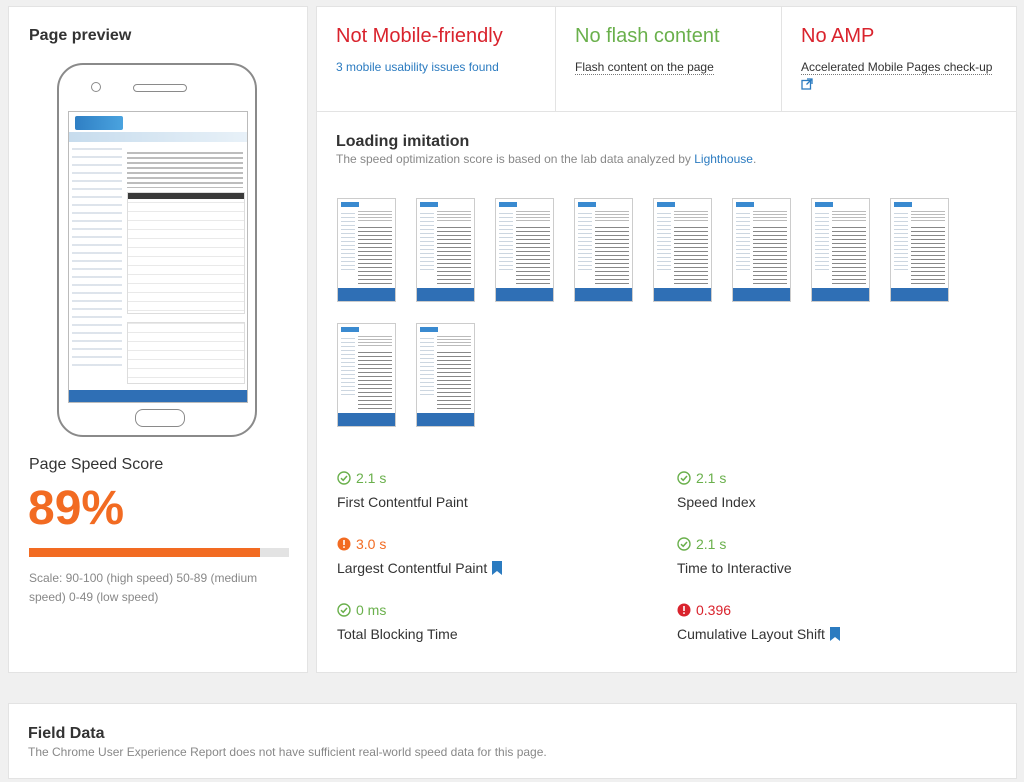 The width and height of the screenshot is (1024, 782). Describe the element at coordinates (419, 36) in the screenshot. I see `check-mobile-title: Not Mobile-friendly` at that location.